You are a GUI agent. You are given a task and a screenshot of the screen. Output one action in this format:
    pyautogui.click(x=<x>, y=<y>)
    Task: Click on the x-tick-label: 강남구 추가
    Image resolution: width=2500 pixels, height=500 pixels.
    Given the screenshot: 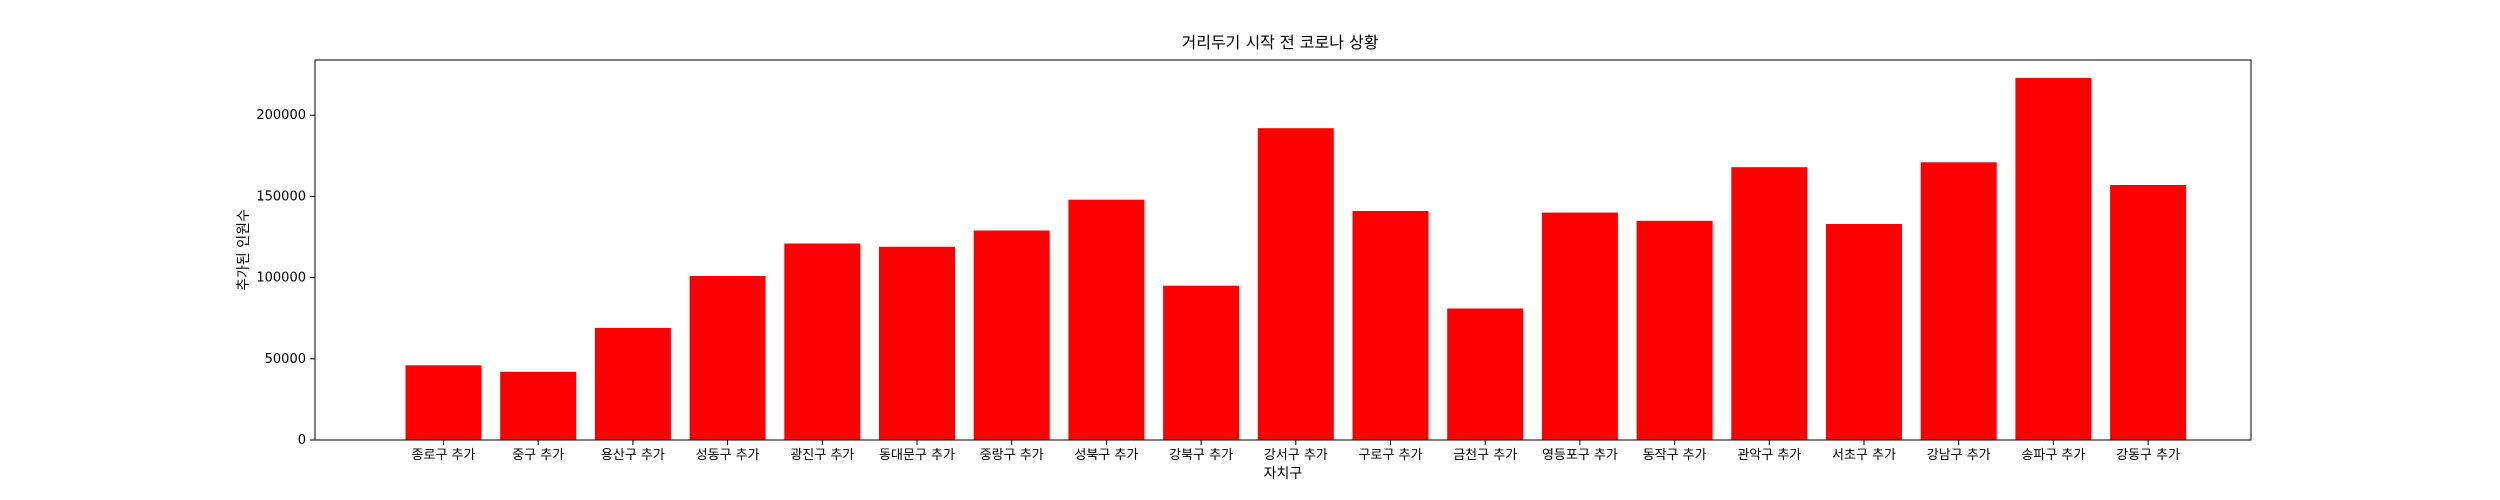 What is the action you would take?
    pyautogui.click(x=1959, y=455)
    